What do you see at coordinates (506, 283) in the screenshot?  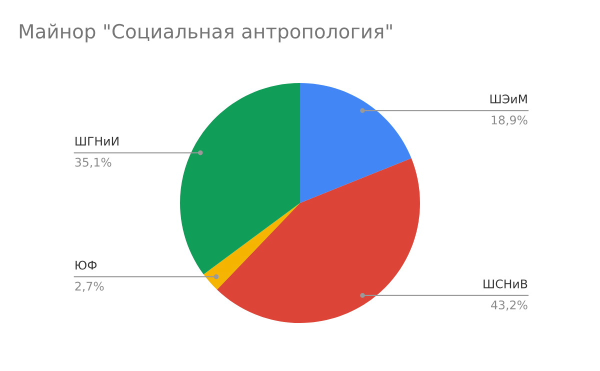 I see `slice-label: ШСНиВ` at bounding box center [506, 283].